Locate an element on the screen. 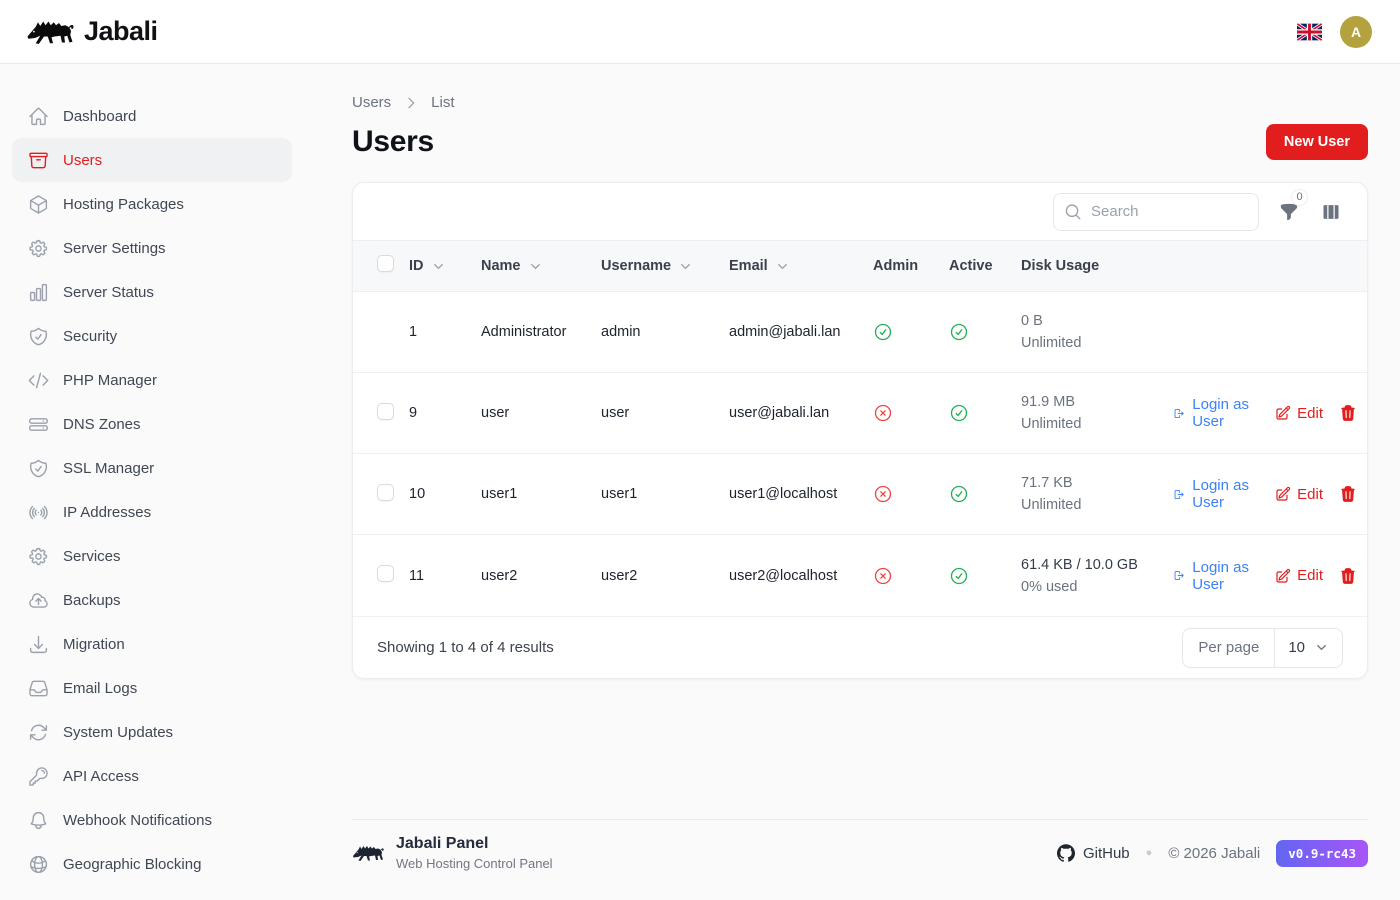 This screenshot has width=1400, height=900. sidebar-item-server-status: Server Status is located at coordinates (152, 292).